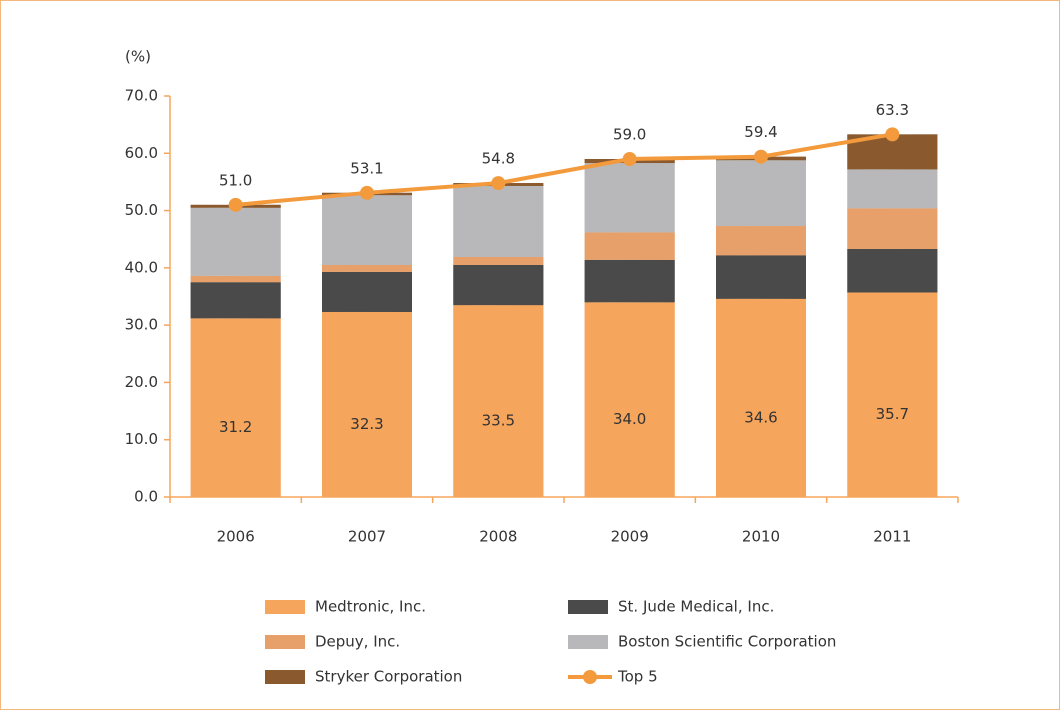 The width and height of the screenshot is (1060, 710). Describe the element at coordinates (637, 677) in the screenshot. I see `legend-label: Top 5` at that location.